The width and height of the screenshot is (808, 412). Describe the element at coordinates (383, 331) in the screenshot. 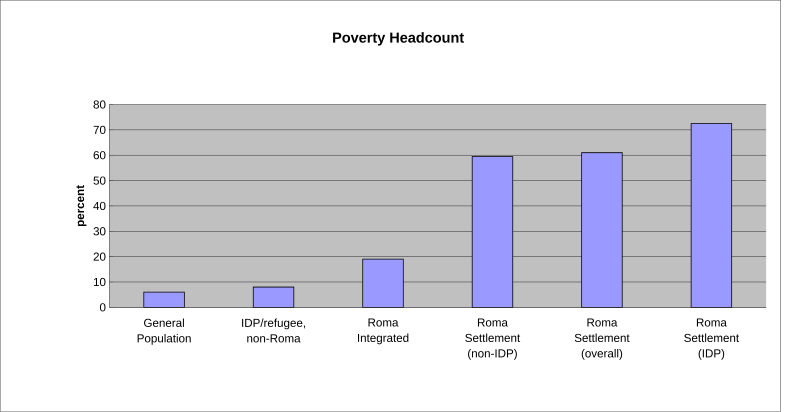

I see `x-tick-label: Roma Integrated` at that location.